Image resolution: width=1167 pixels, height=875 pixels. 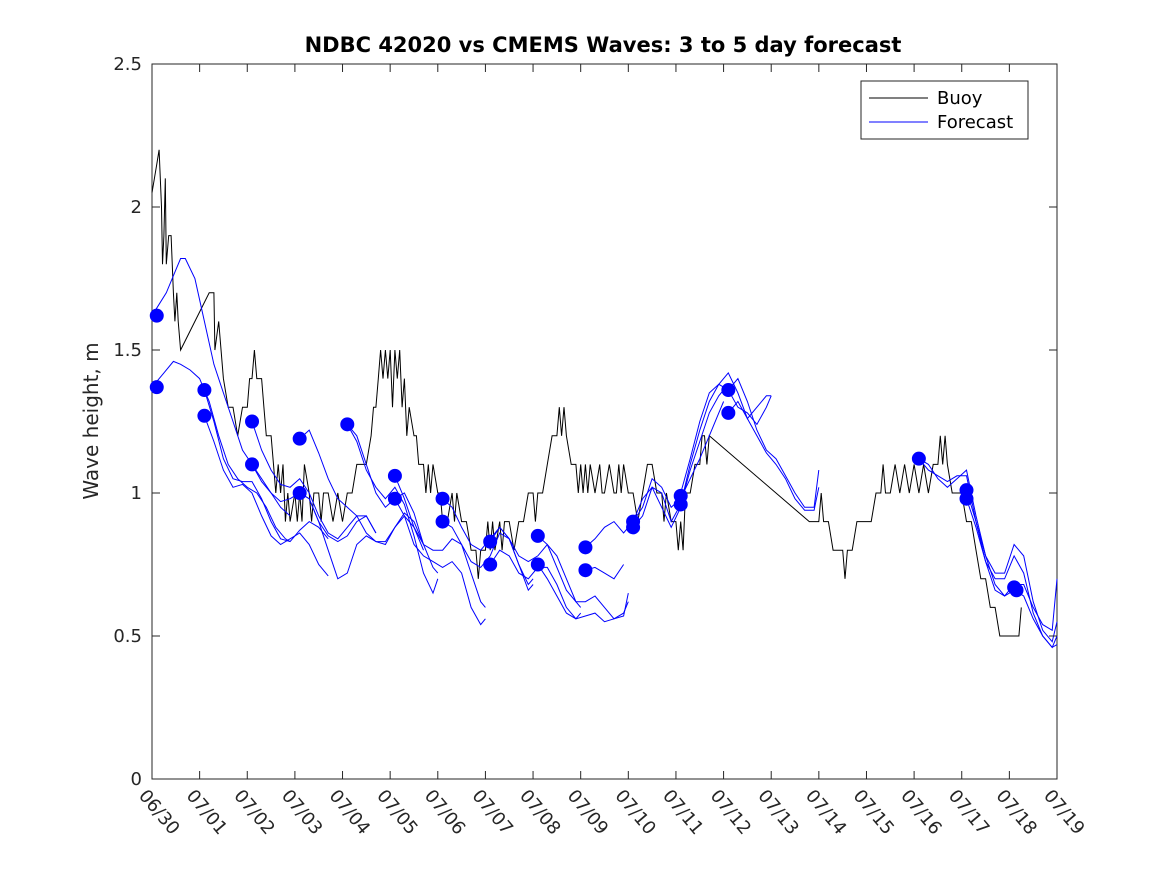 I want to click on y-axis-label: Wave height, m, so click(x=91, y=420).